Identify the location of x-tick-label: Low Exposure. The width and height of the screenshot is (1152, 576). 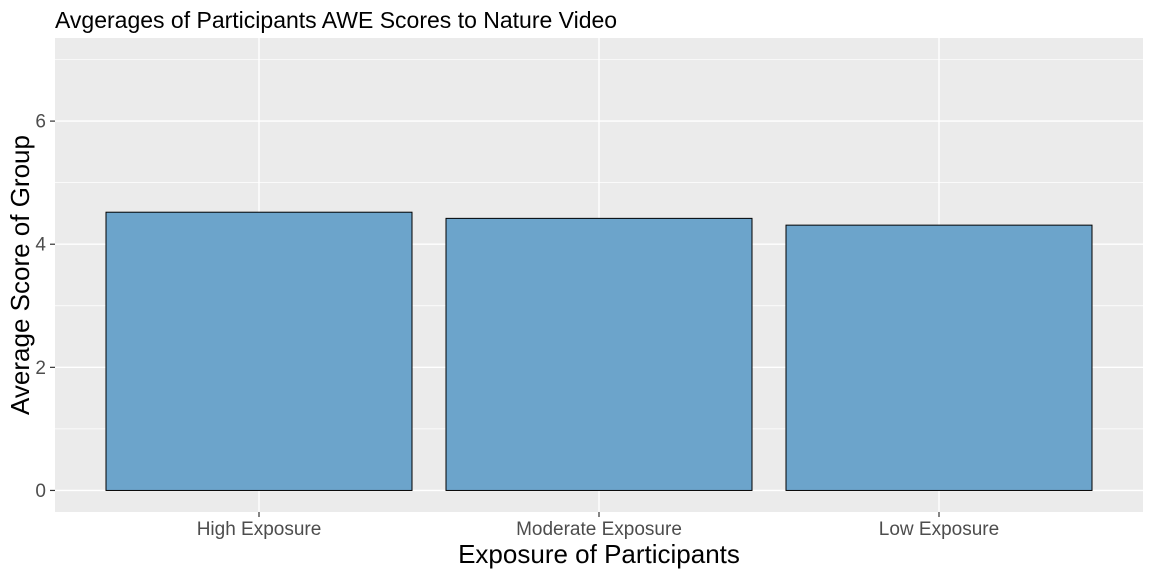
(939, 529).